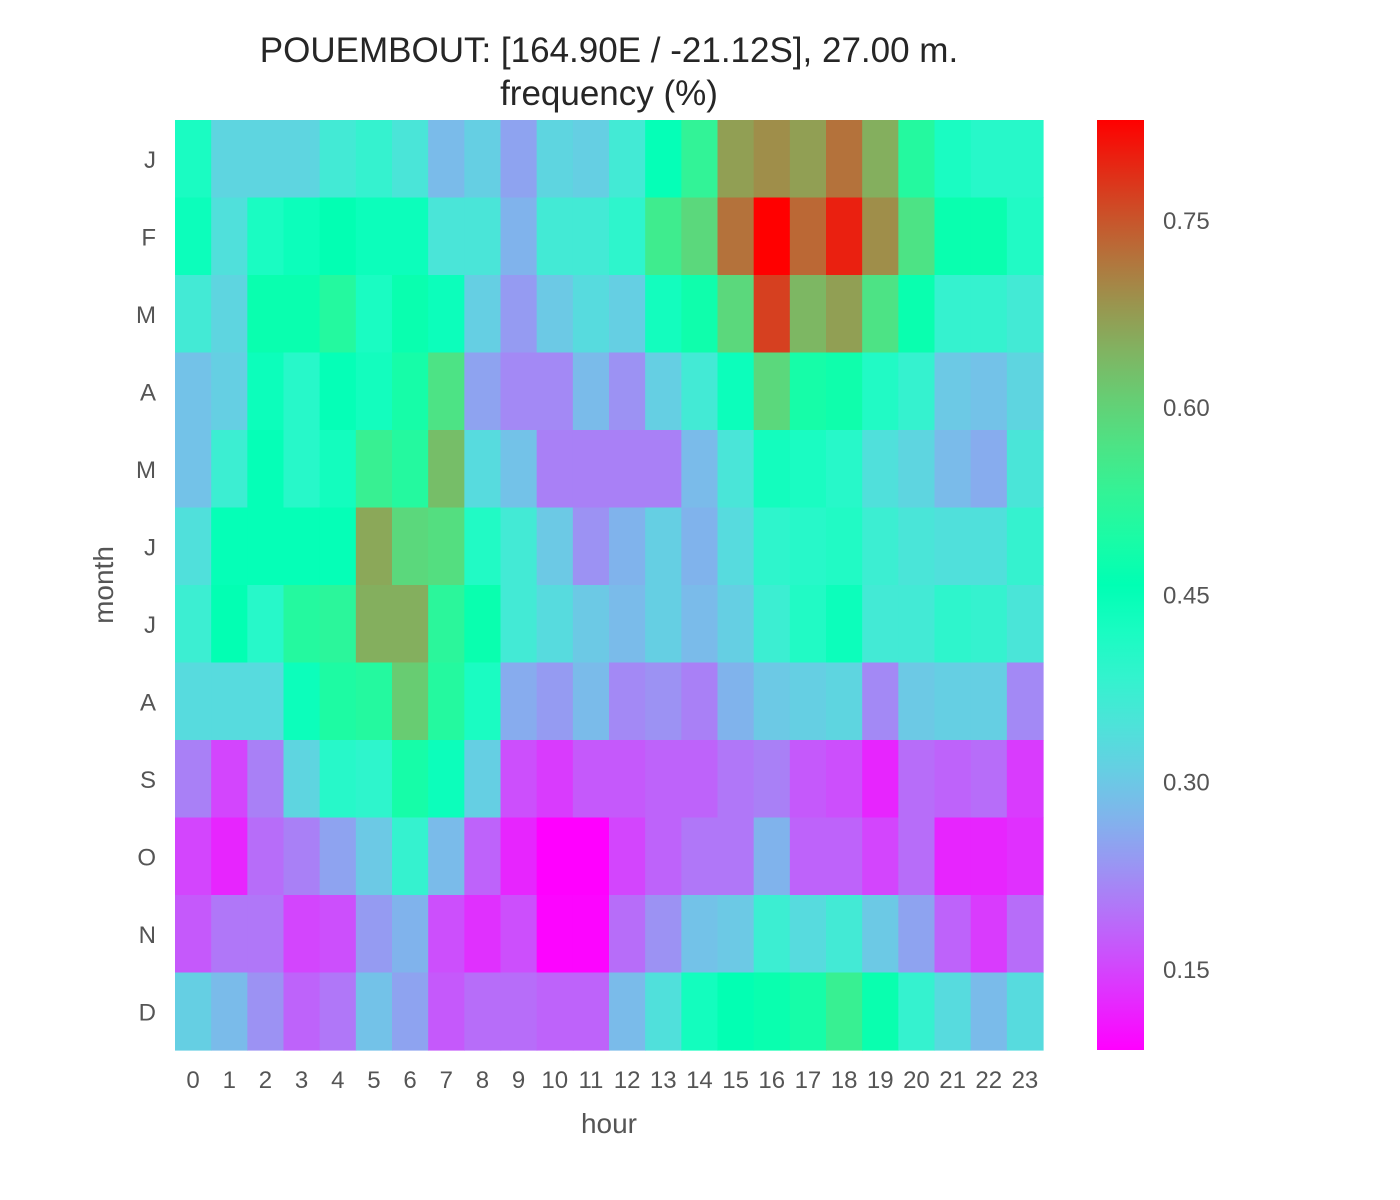  Describe the element at coordinates (146, 857) in the screenshot. I see `y-tick-label: O` at that location.